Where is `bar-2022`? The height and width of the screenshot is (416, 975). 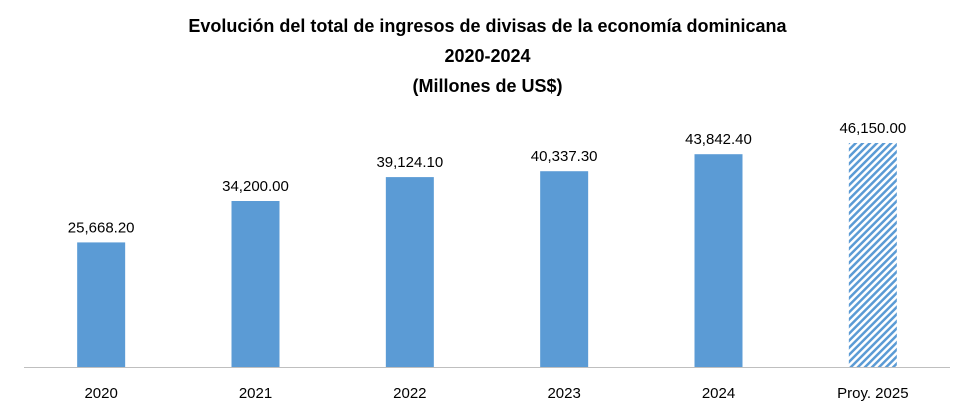 bar-2022 is located at coordinates (409, 272).